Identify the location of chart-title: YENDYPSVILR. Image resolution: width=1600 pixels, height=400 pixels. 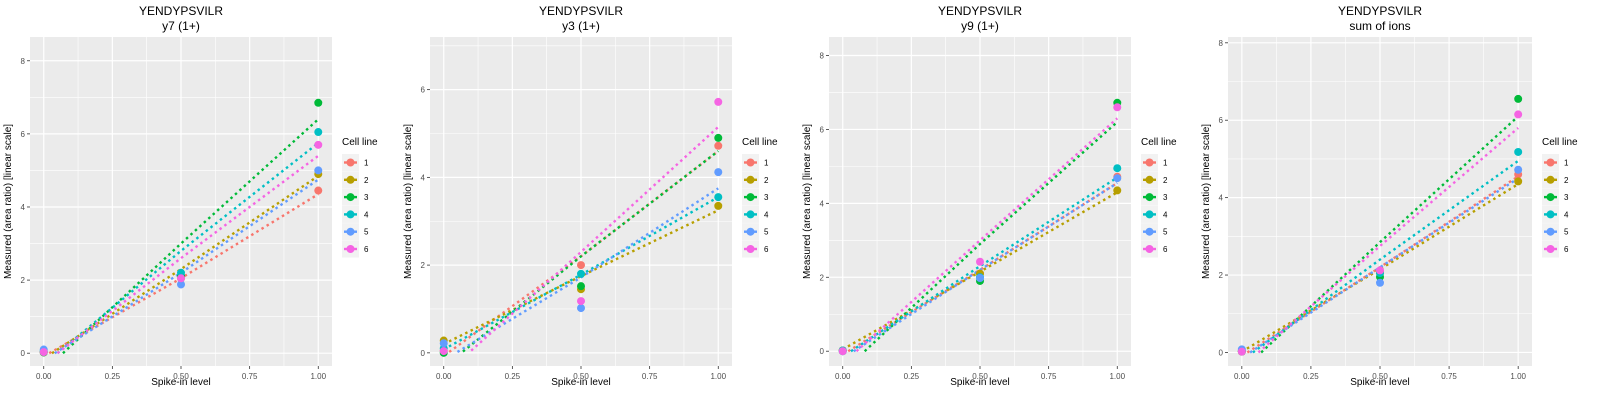
(581, 11).